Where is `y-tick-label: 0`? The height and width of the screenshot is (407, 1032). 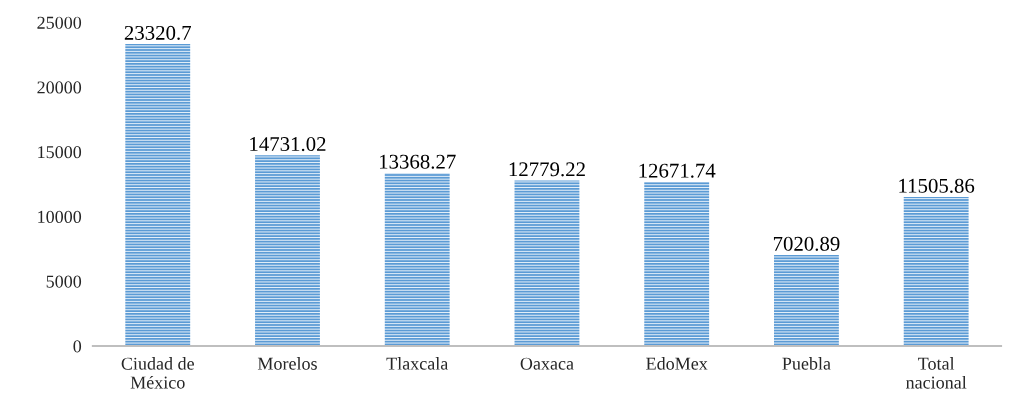
y-tick-label: 0 is located at coordinates (77, 346).